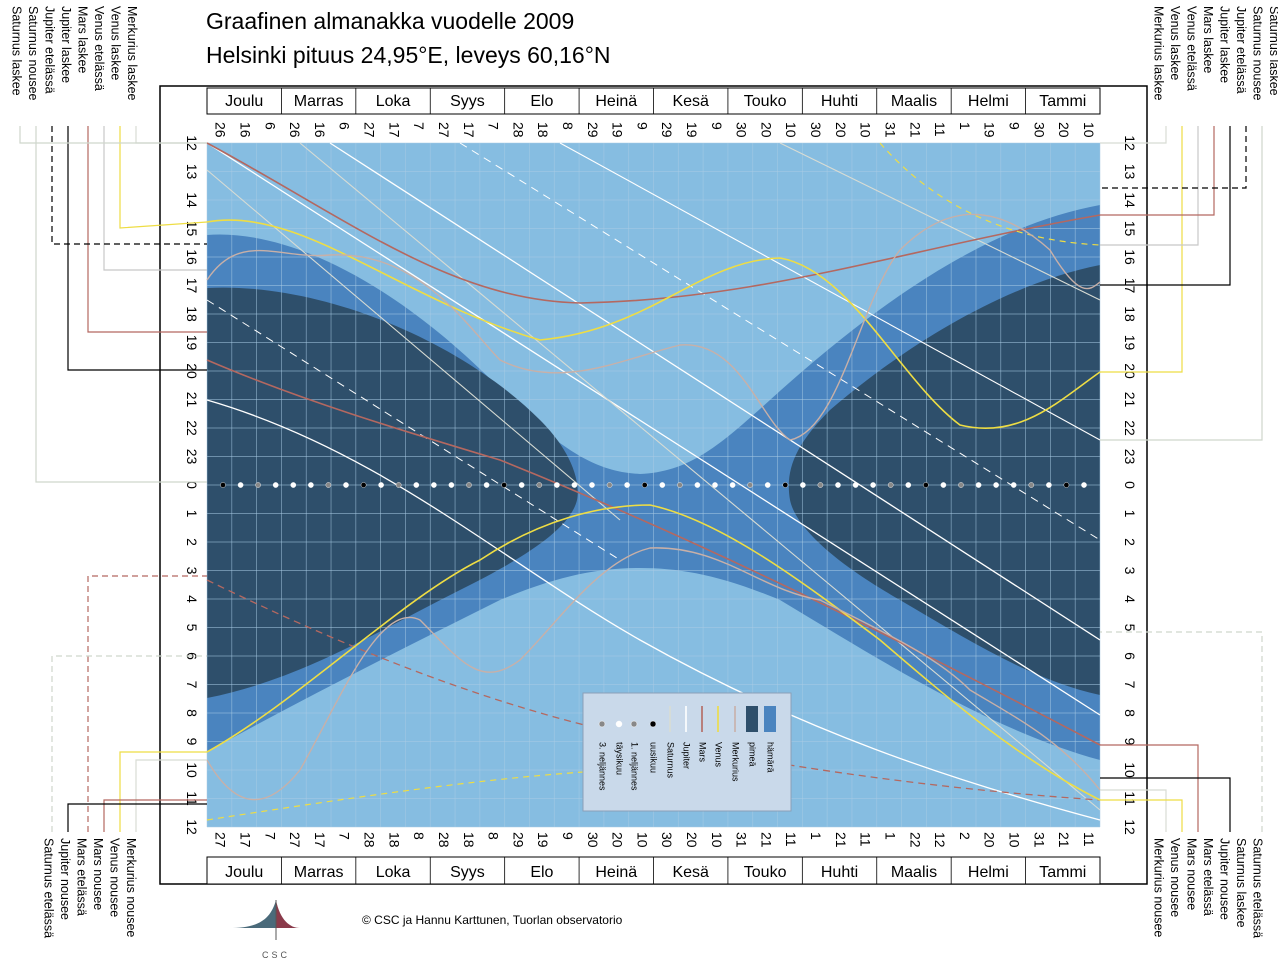 This screenshot has height=965, width=1278. What do you see at coordinates (1130, 514) in the screenshot?
I see `hour-label-right: 1` at bounding box center [1130, 514].